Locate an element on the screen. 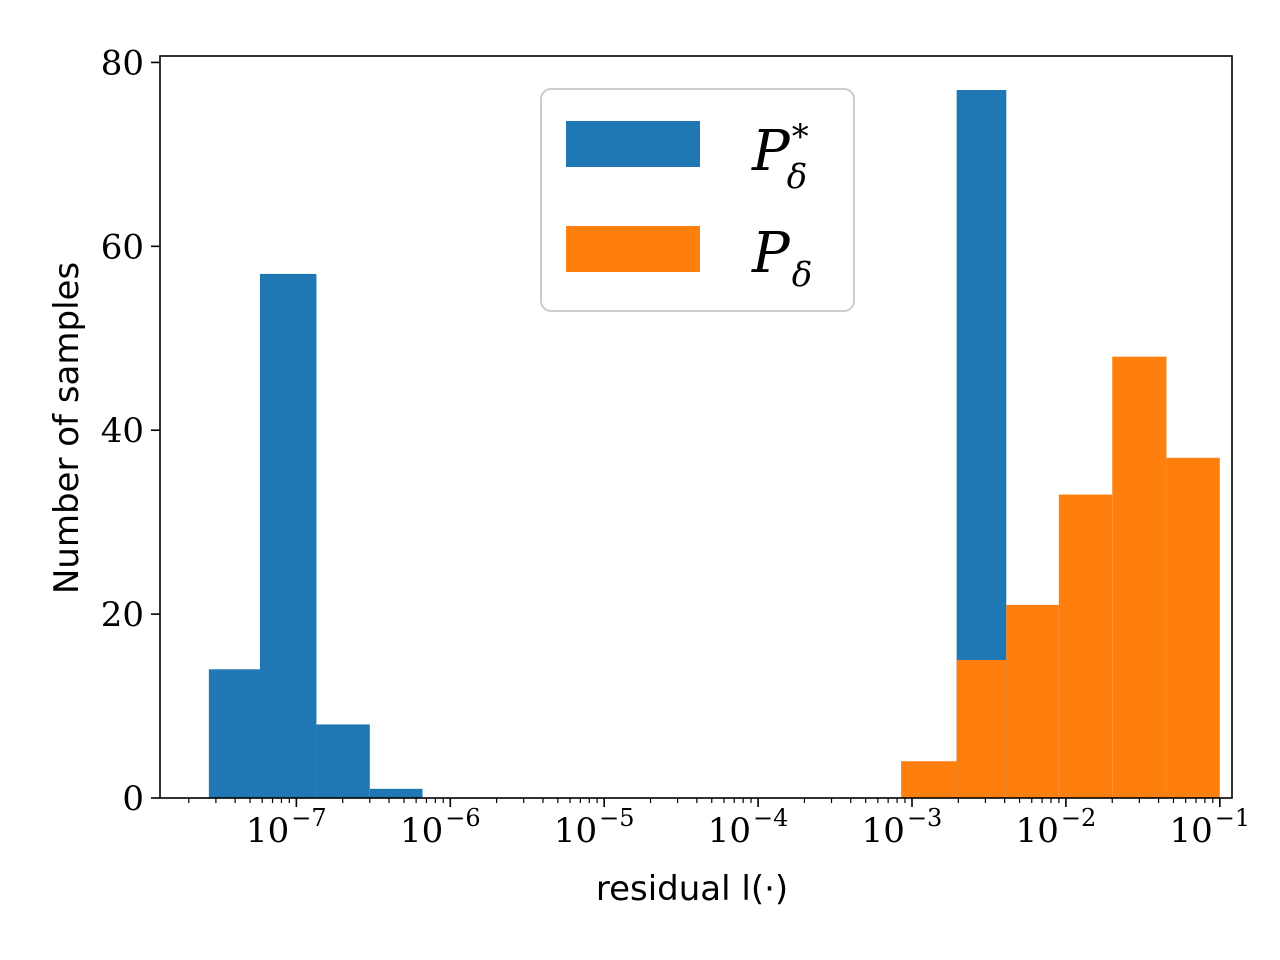  x-tick-label: 10⁻² is located at coordinates (1056, 827).